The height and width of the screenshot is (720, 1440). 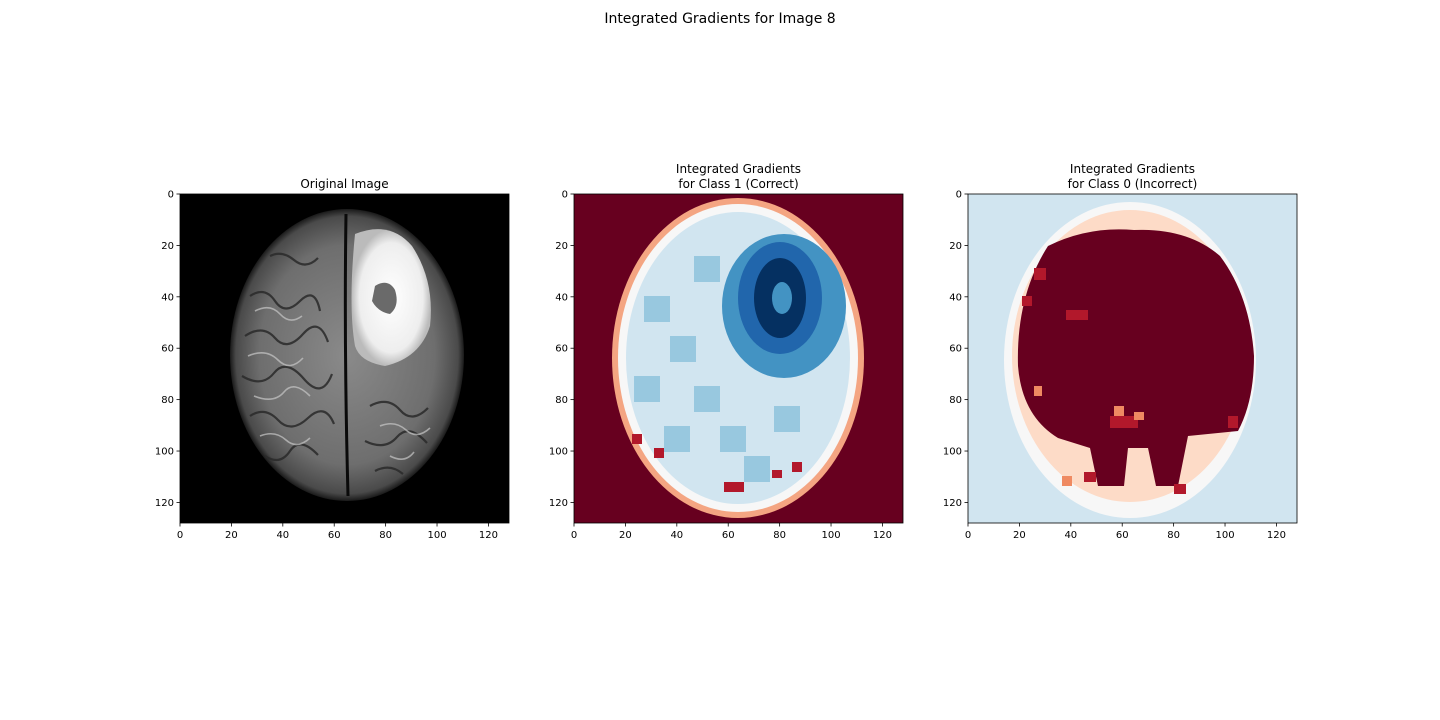 I want to click on ig-class1-frame, so click(x=738, y=358).